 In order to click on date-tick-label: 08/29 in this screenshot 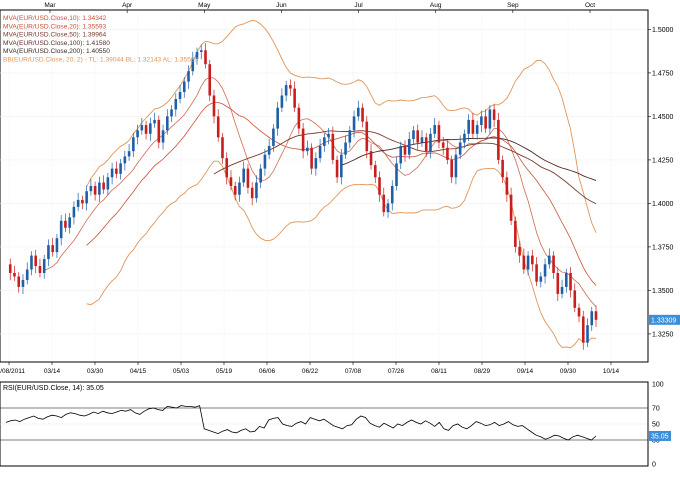, I will do `click(482, 371)`.